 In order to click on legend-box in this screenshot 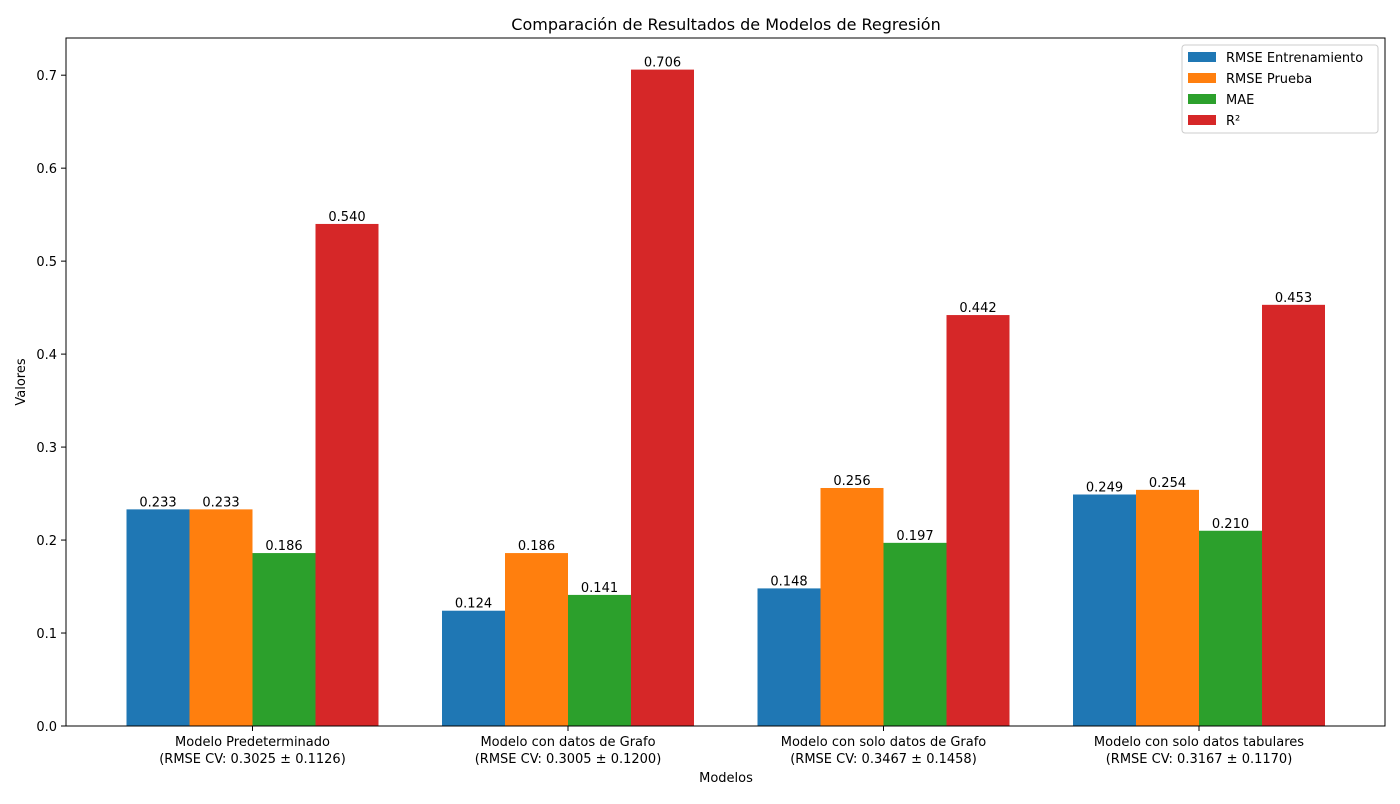, I will do `click(1280, 89)`.